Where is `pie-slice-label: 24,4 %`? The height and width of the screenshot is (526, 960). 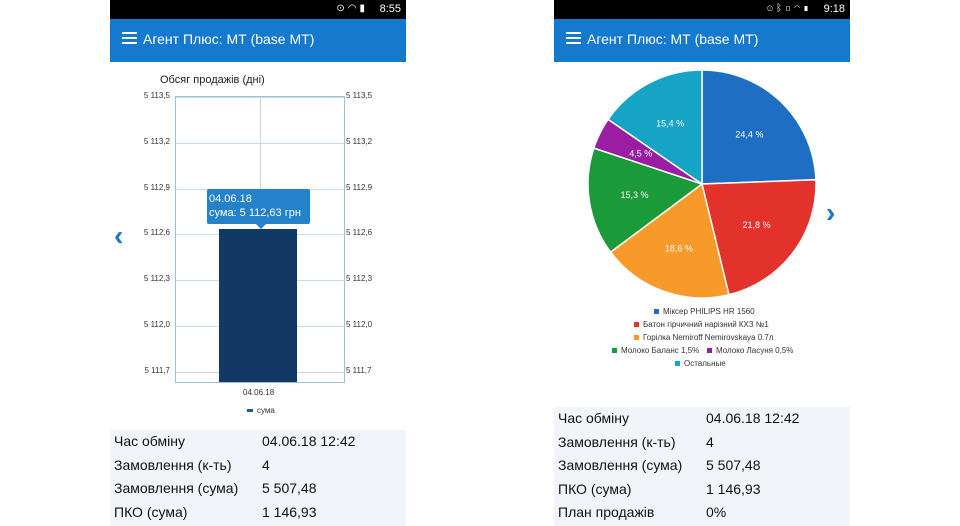
pie-slice-label: 24,4 % is located at coordinates (749, 135).